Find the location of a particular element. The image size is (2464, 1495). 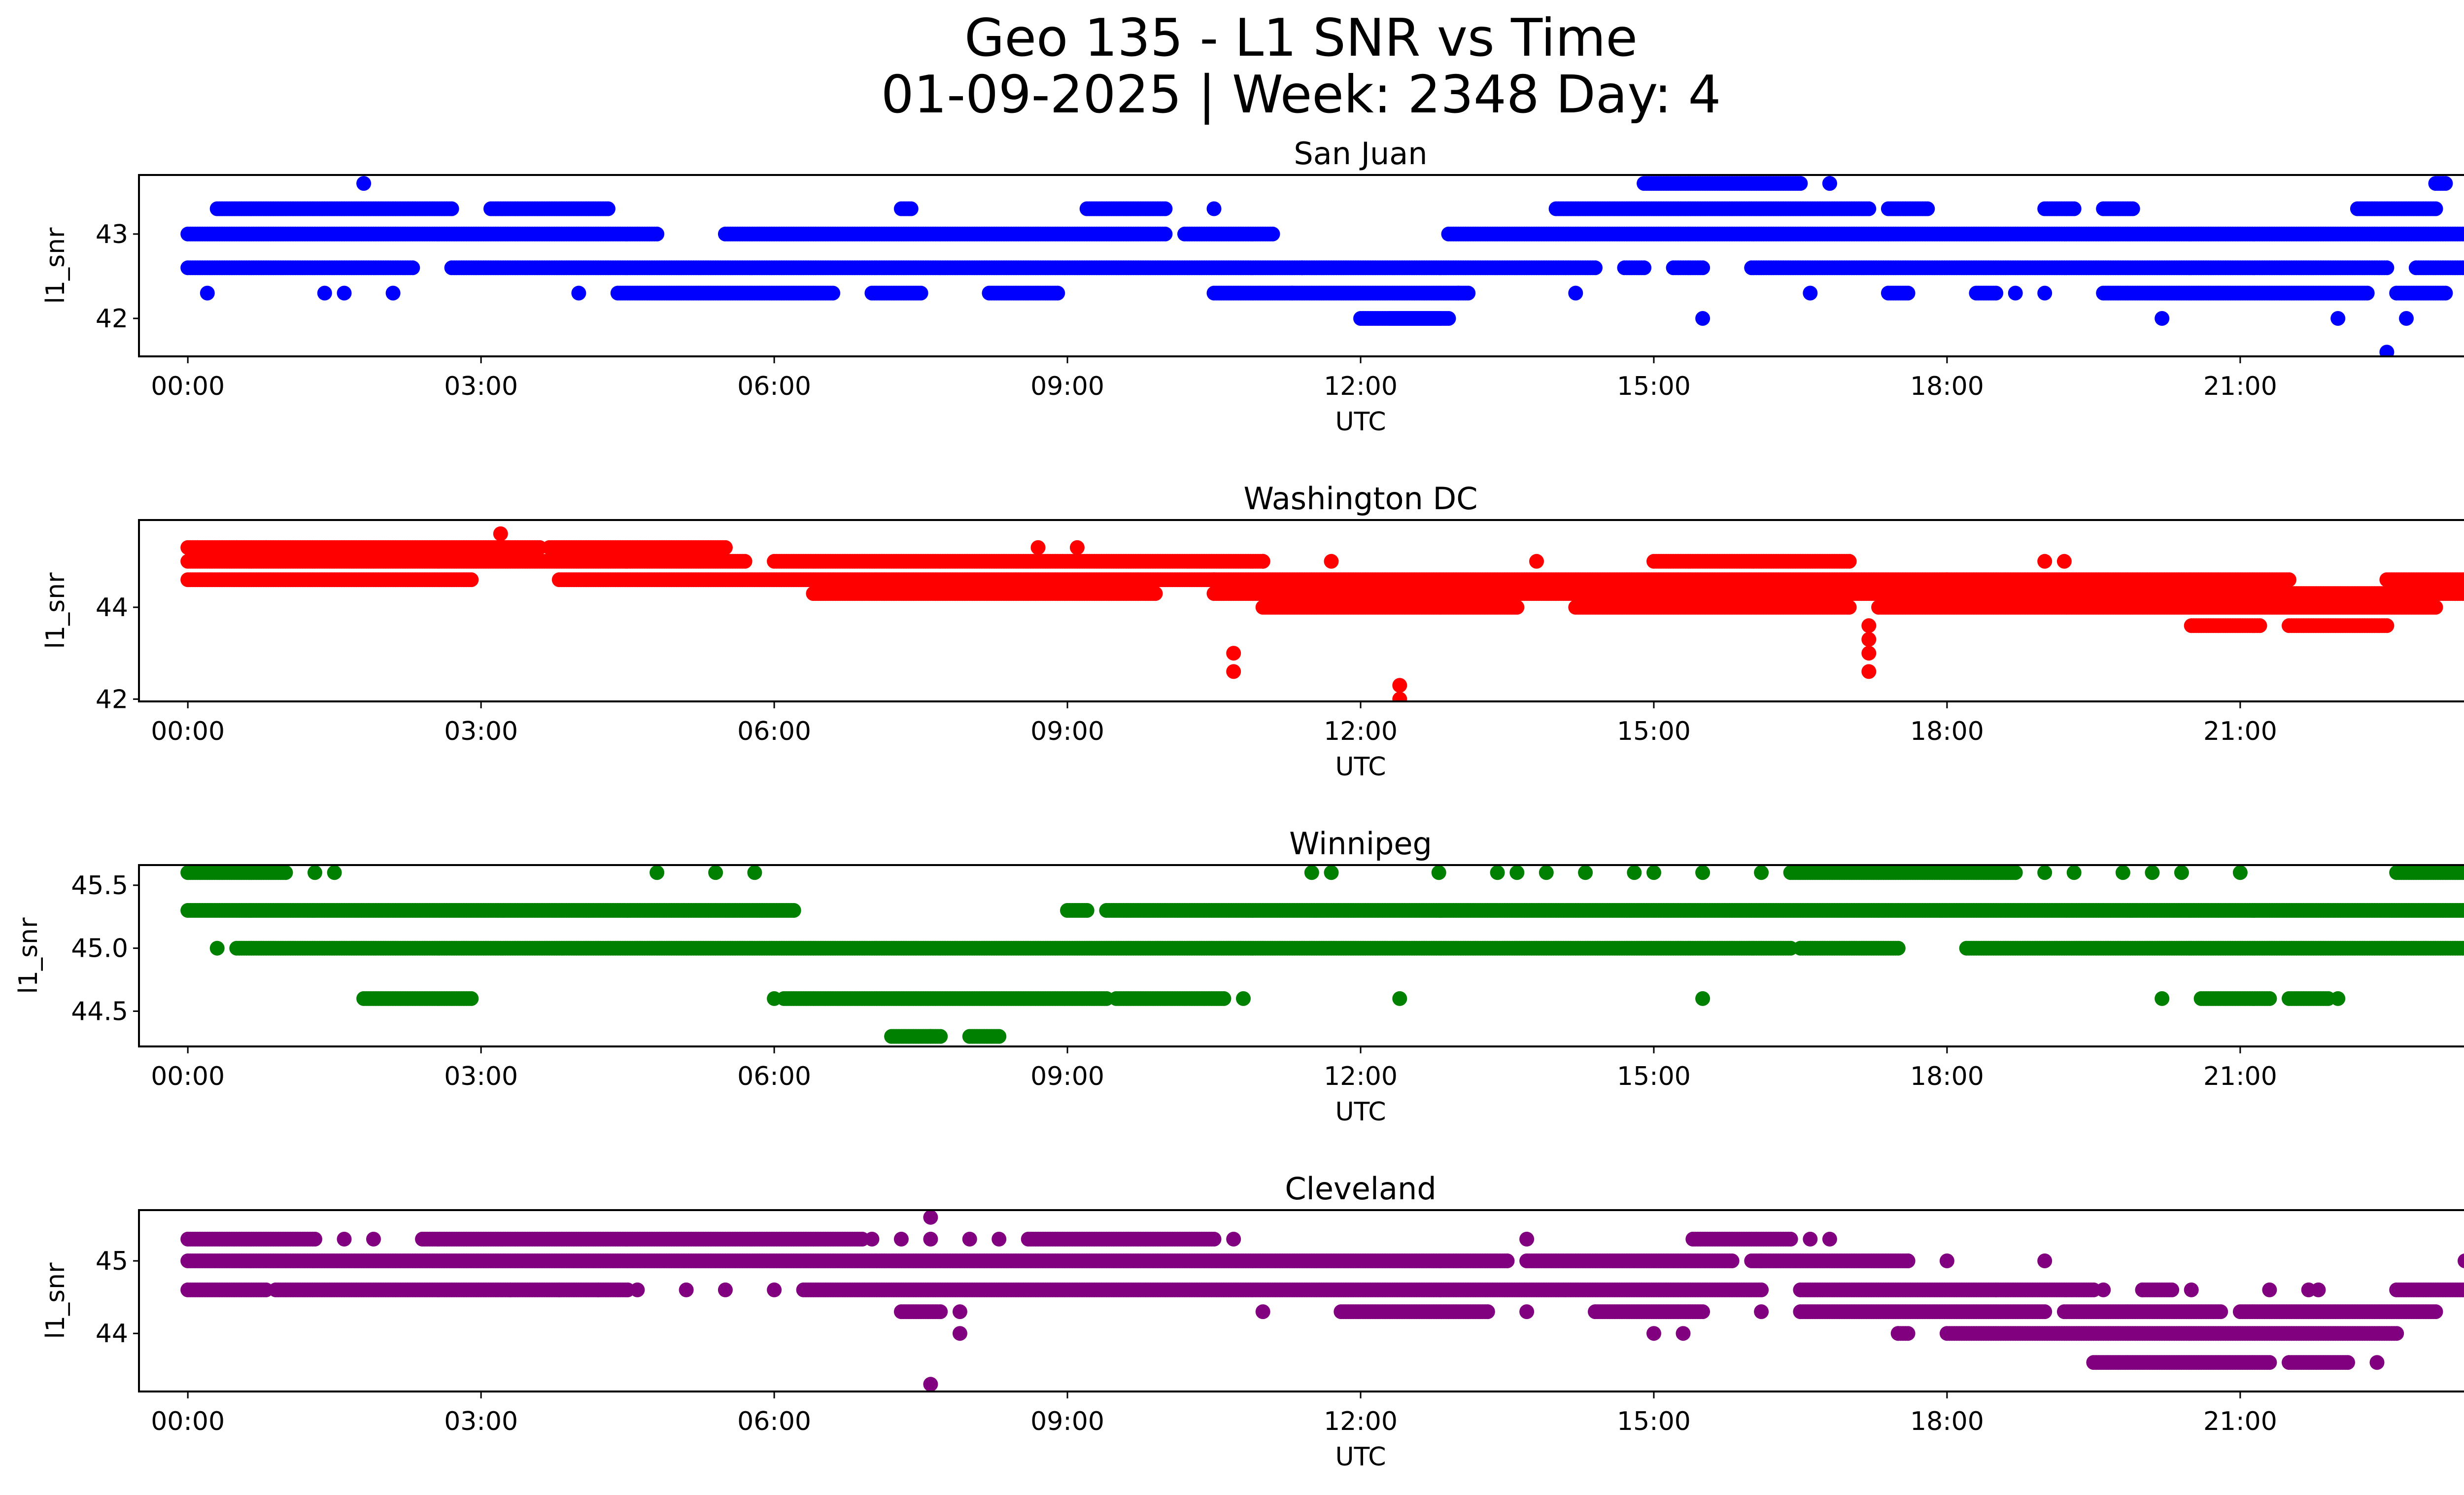

x-tick-label: 00:00 is located at coordinates (188, 386).